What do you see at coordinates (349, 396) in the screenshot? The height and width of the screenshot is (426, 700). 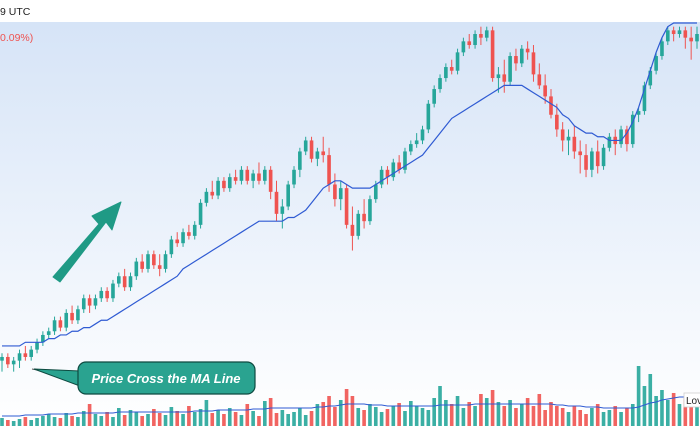 I see `volume-bars` at bounding box center [349, 396].